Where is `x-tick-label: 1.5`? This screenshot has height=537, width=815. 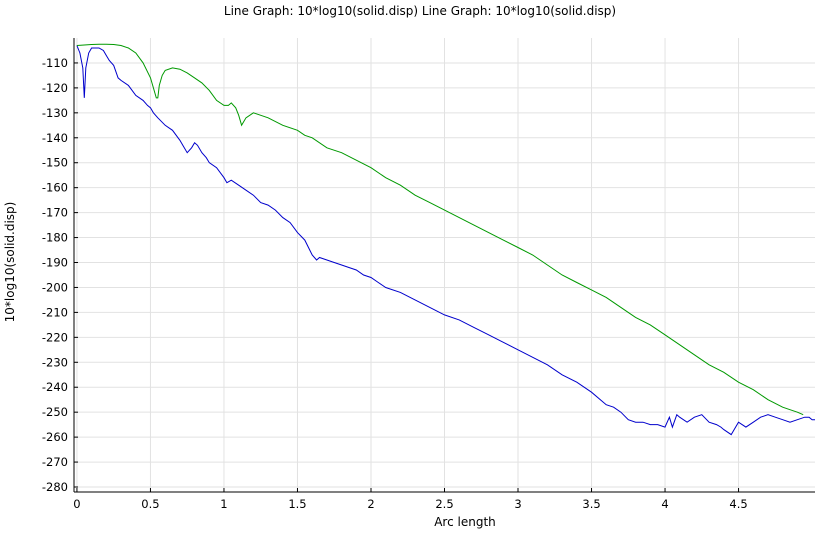
x-tick-label: 1.5 is located at coordinates (297, 504).